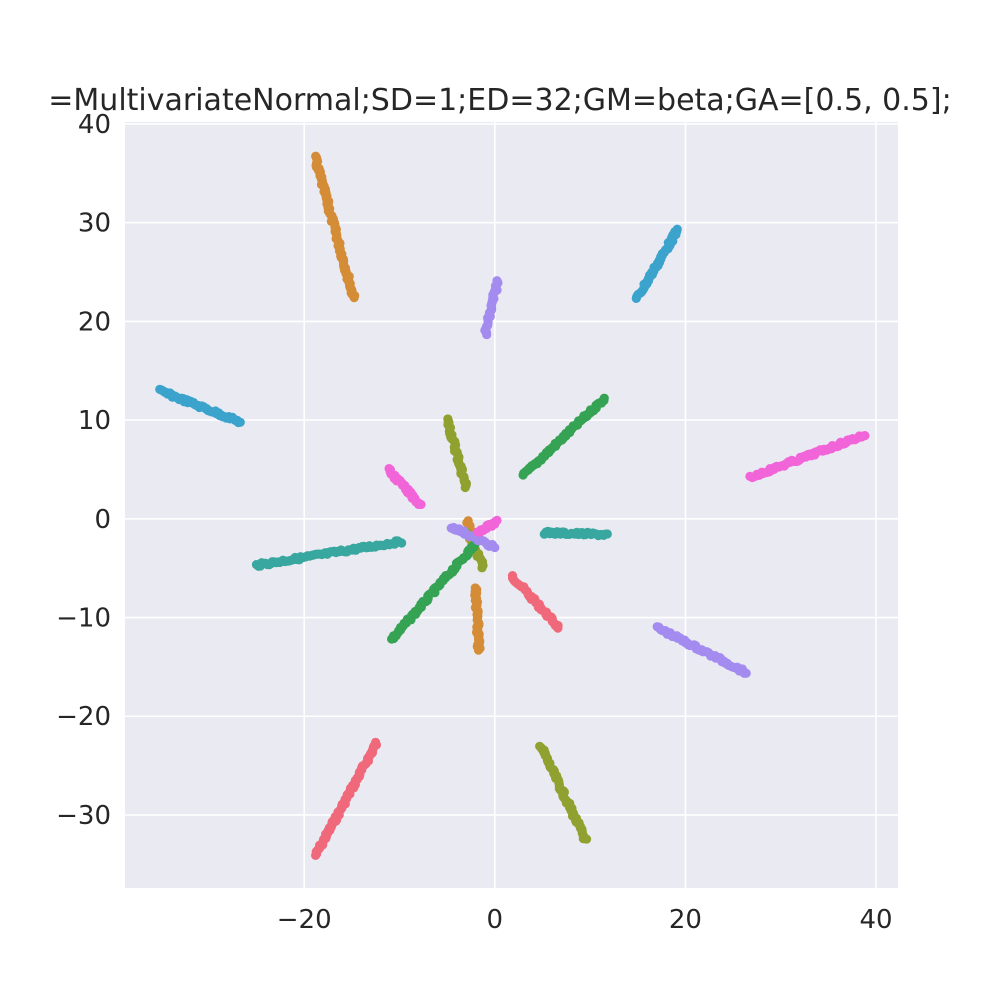 The image size is (1000, 1000). Describe the element at coordinates (102, 520) in the screenshot. I see `y-tick-label: 0` at that location.